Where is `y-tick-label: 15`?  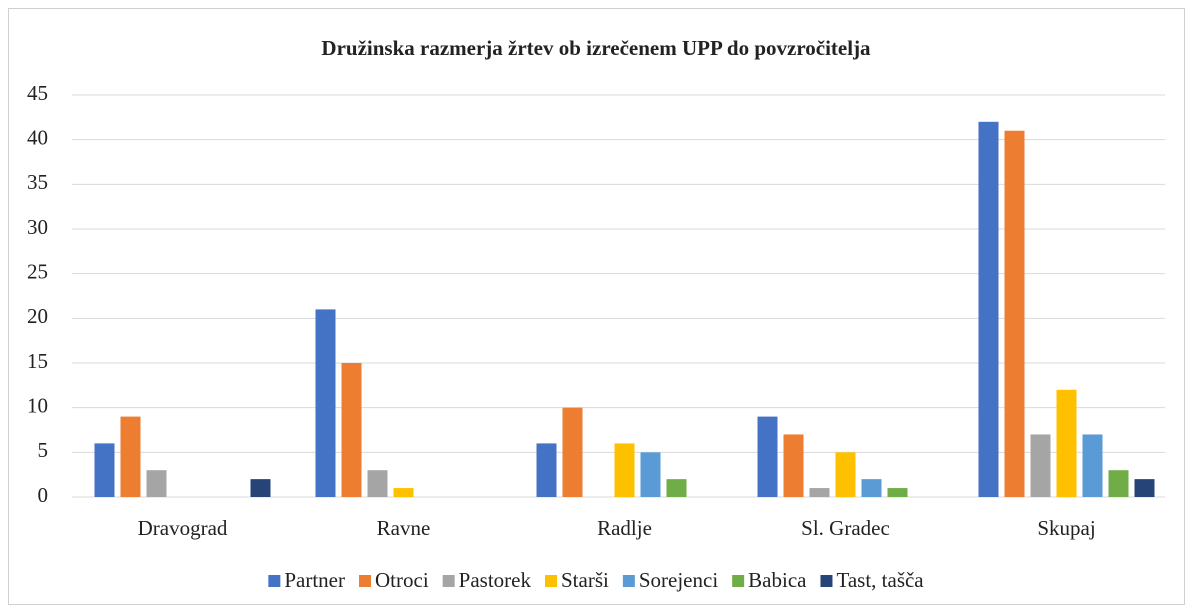
y-tick-label: 15 is located at coordinates (37, 361).